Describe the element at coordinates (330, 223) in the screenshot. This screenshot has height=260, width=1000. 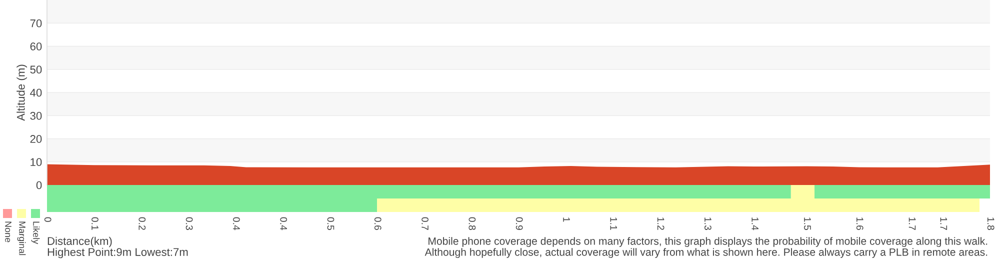
I see `x-tick-label: 0.5` at that location.